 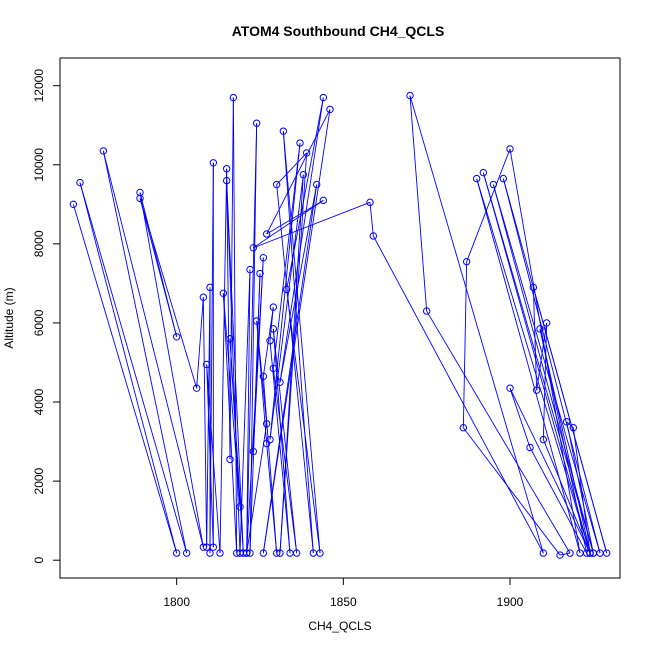 What do you see at coordinates (39, 322) in the screenshot?
I see `y-tick-label: 6000` at bounding box center [39, 322].